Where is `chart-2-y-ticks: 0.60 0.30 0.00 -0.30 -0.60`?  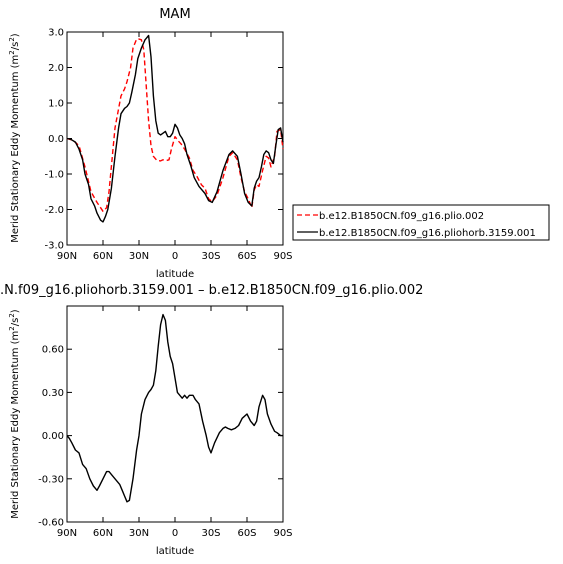
chart-2-y-ticks: 0.60 0.30 0.00 -0.30 -0.60 is located at coordinates (160, 437).